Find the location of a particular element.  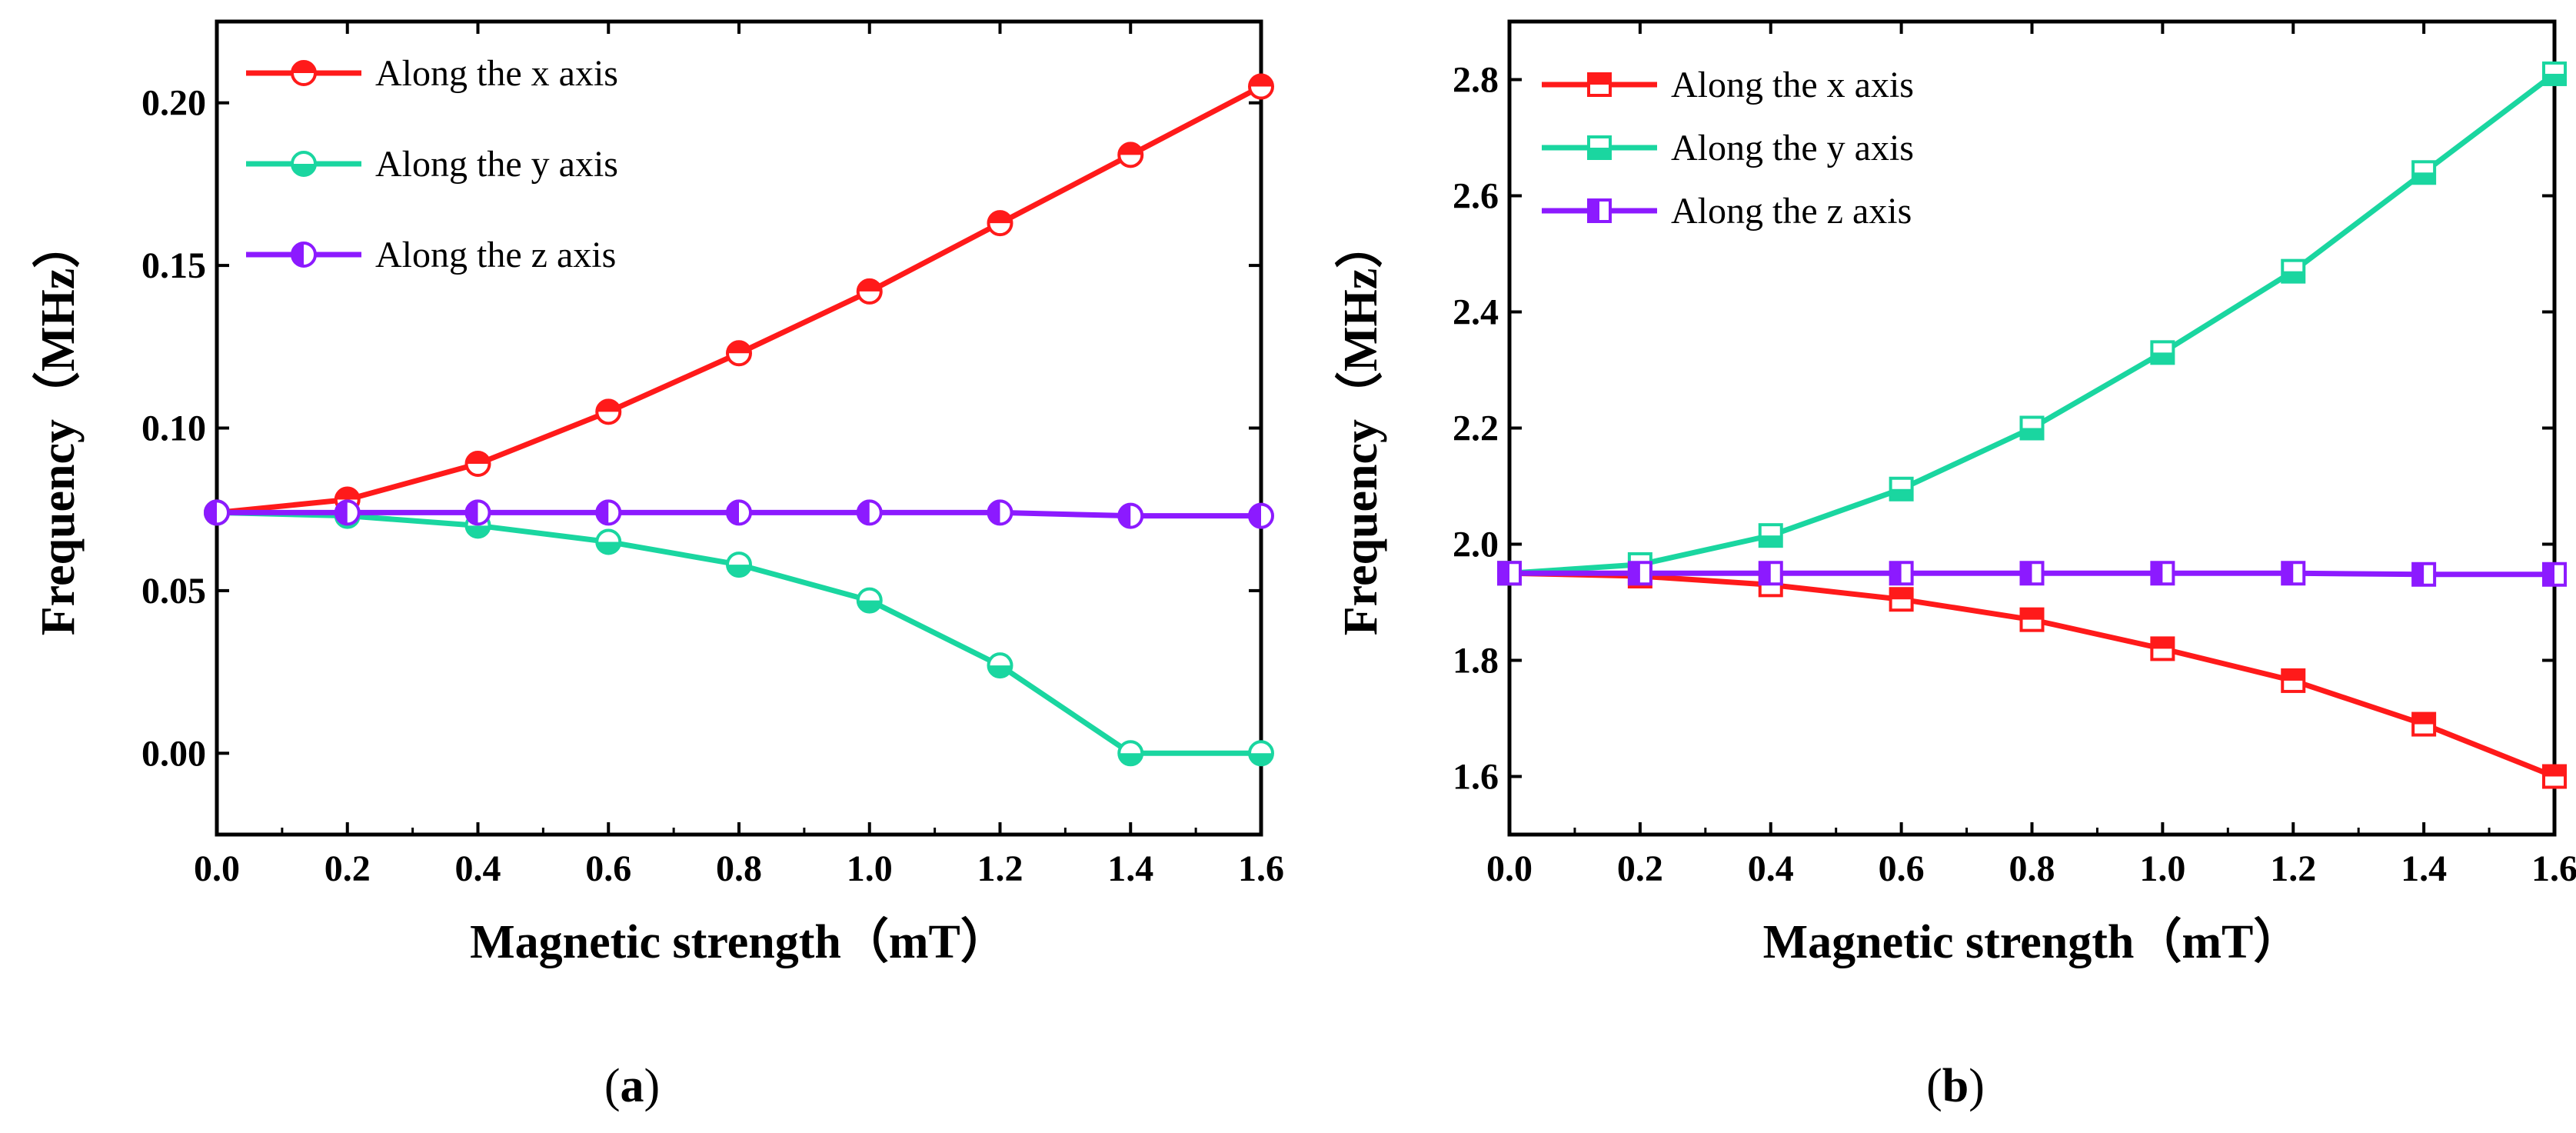

data-point-b-2-8-fill is located at coordinates (2549, 574).